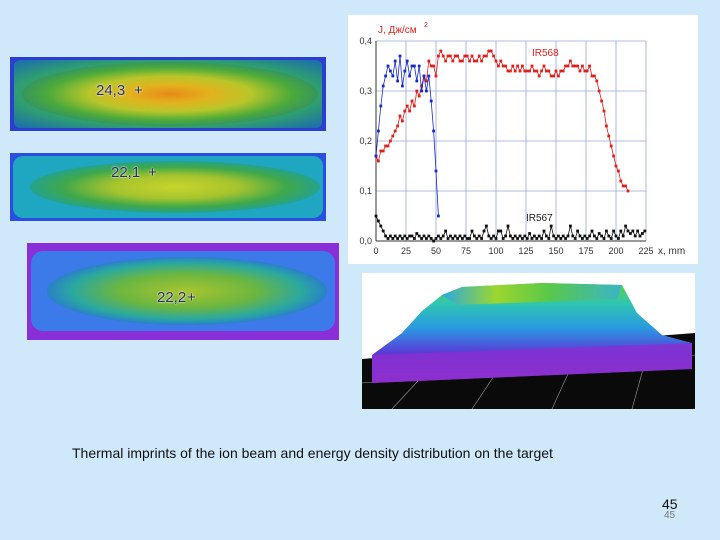 Image resolution: width=720 pixels, height=540 pixels. I want to click on y-tick-label: 0,4, so click(365, 41).